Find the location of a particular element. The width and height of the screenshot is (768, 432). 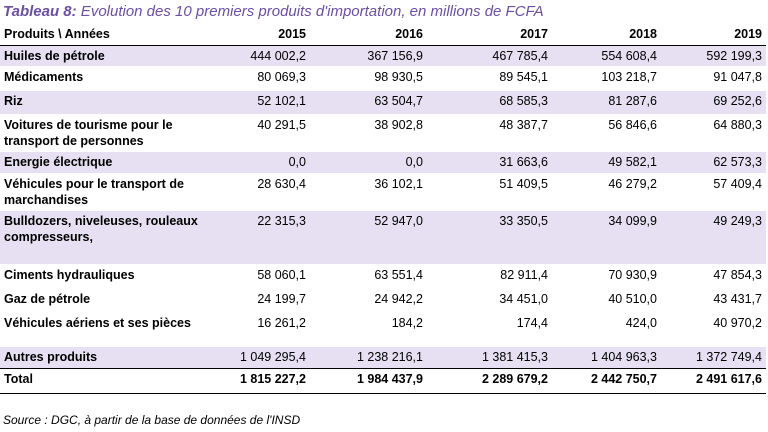

value-cell: 31 663,6 is located at coordinates (489, 162).